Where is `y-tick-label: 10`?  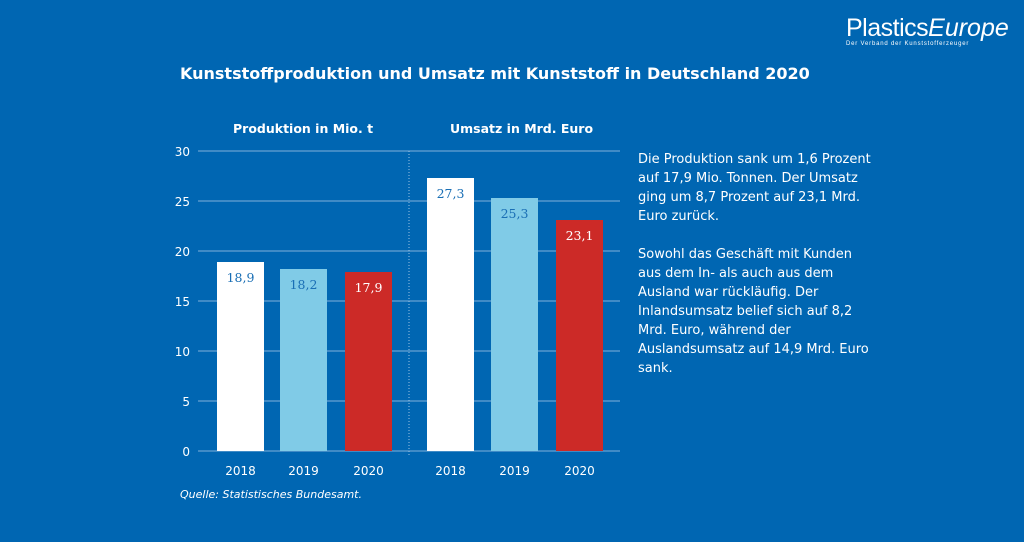 y-tick-label: 10 is located at coordinates (182, 352).